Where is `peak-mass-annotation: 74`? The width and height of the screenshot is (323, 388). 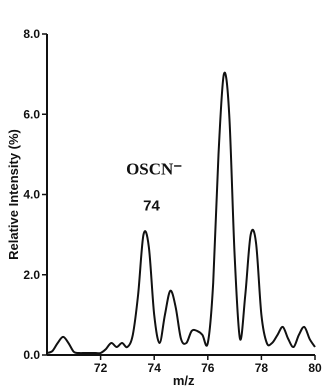 peak-mass-annotation: 74 is located at coordinates (151, 206).